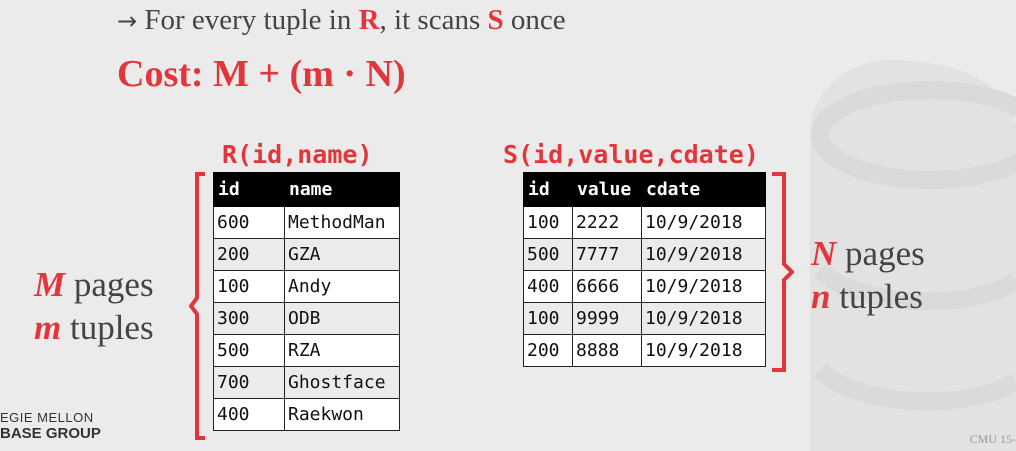 Image resolution: width=1016 pixels, height=451 pixels. Describe the element at coordinates (876, 296) in the screenshot. I see `right-text-tuples: tuples` at that location.